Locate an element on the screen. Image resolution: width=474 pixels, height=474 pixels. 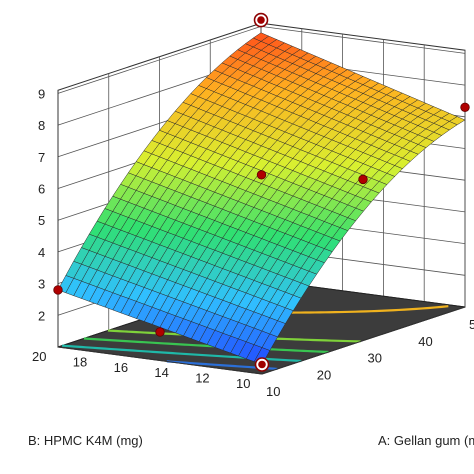
z-tick-label: 6 is located at coordinates (41, 189).